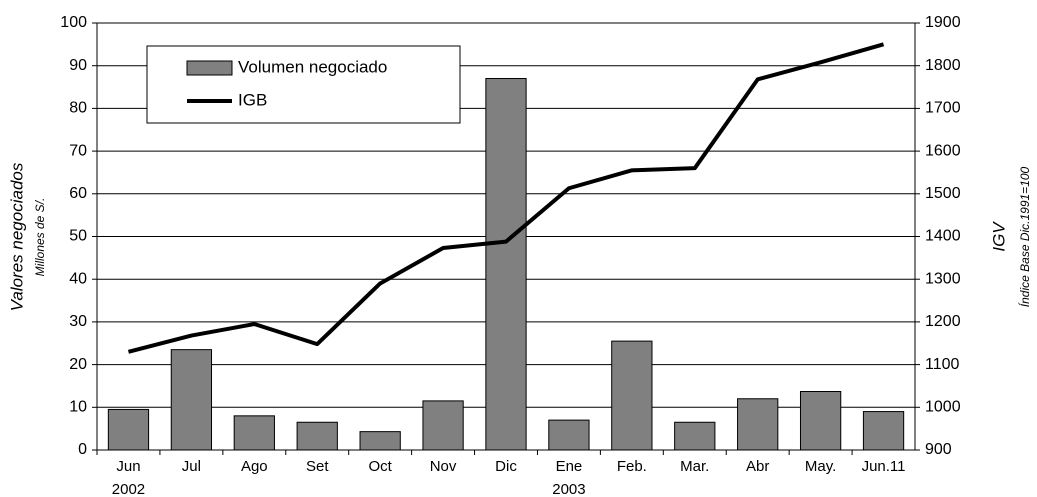 The width and height of the screenshot is (1037, 497). I want to click on y2-tick-label: 1200, so click(943, 321).